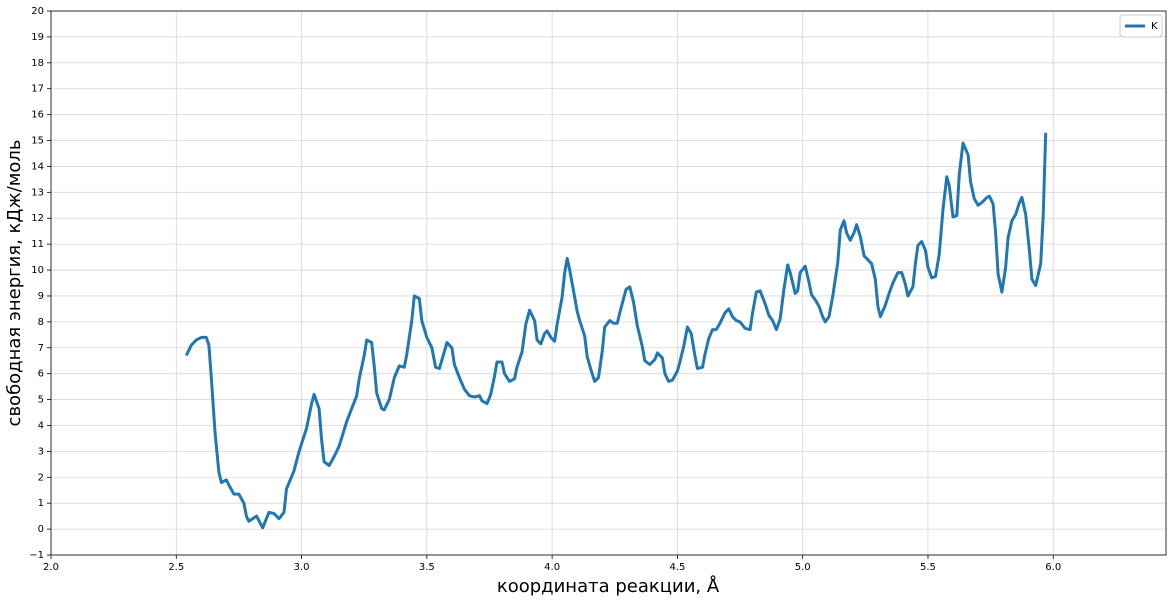  Describe the element at coordinates (41, 400) in the screenshot. I see `y-tick-label: 5` at that location.